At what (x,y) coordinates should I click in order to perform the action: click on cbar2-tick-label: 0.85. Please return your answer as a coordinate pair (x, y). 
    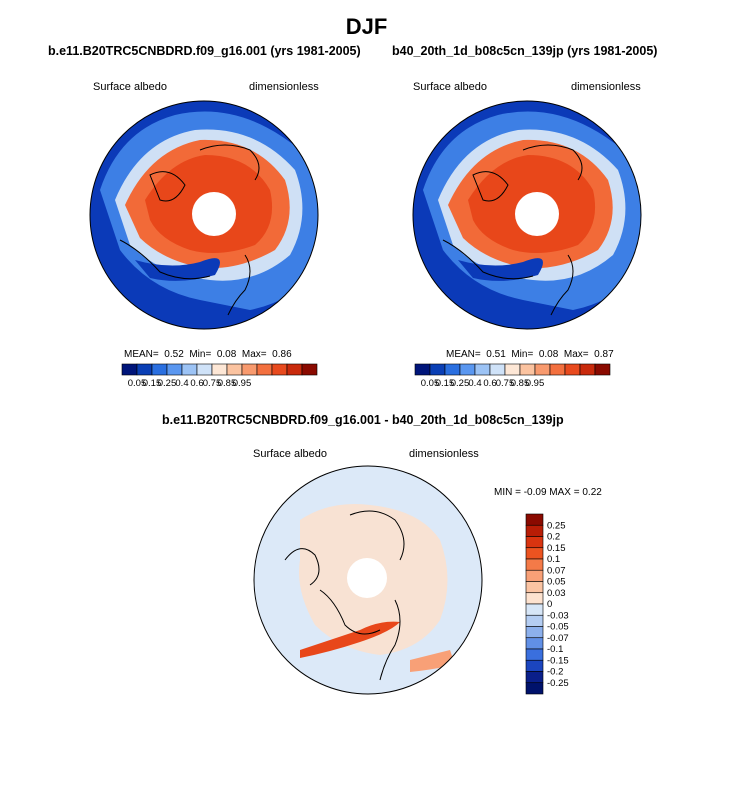
    Looking at the image, I should click on (520, 383).